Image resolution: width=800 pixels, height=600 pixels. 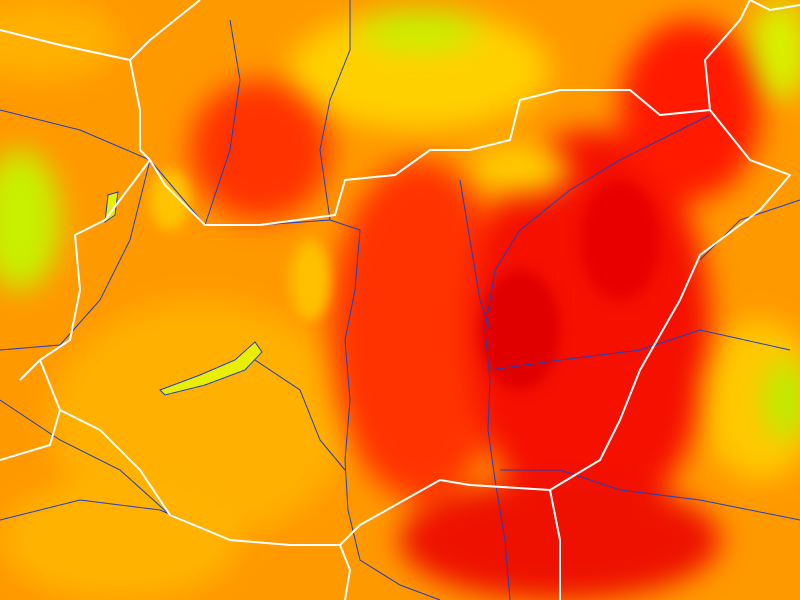 I want to click on border-slovenia-croatia, so click(x=30, y=435).